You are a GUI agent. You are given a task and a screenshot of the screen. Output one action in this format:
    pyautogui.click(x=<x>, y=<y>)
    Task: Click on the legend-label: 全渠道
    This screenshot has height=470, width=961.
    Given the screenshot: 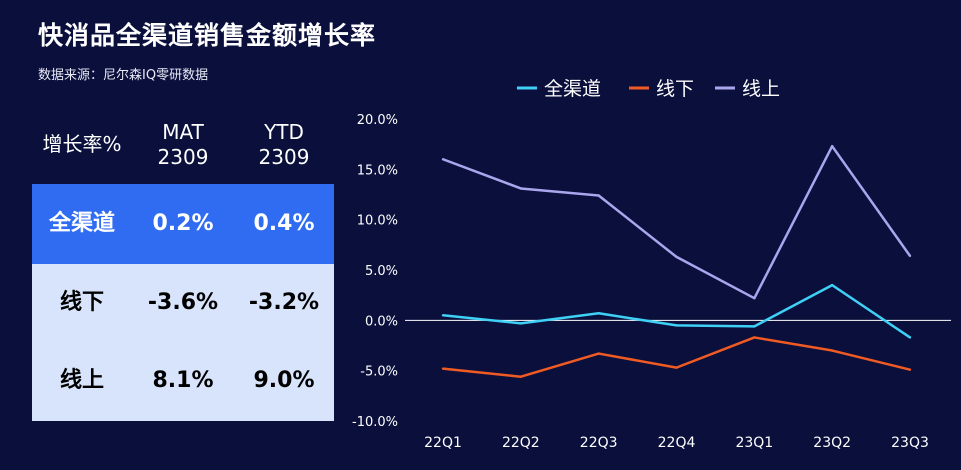 What is the action you would take?
    pyautogui.click(x=572, y=89)
    